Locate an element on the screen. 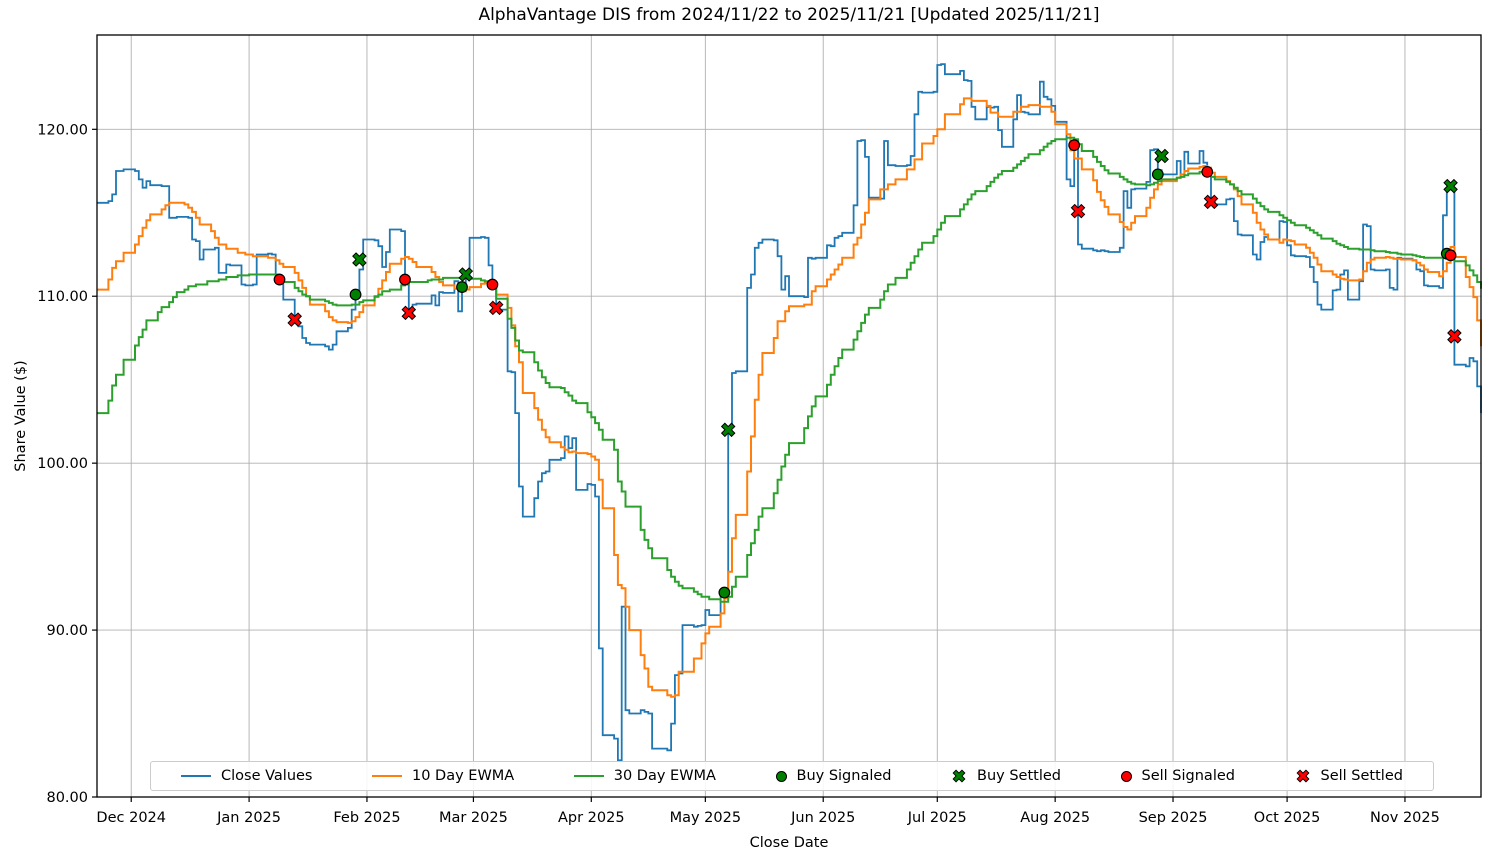 The image size is (1489, 864). y-tick-label: 110.00 is located at coordinates (62, 297).